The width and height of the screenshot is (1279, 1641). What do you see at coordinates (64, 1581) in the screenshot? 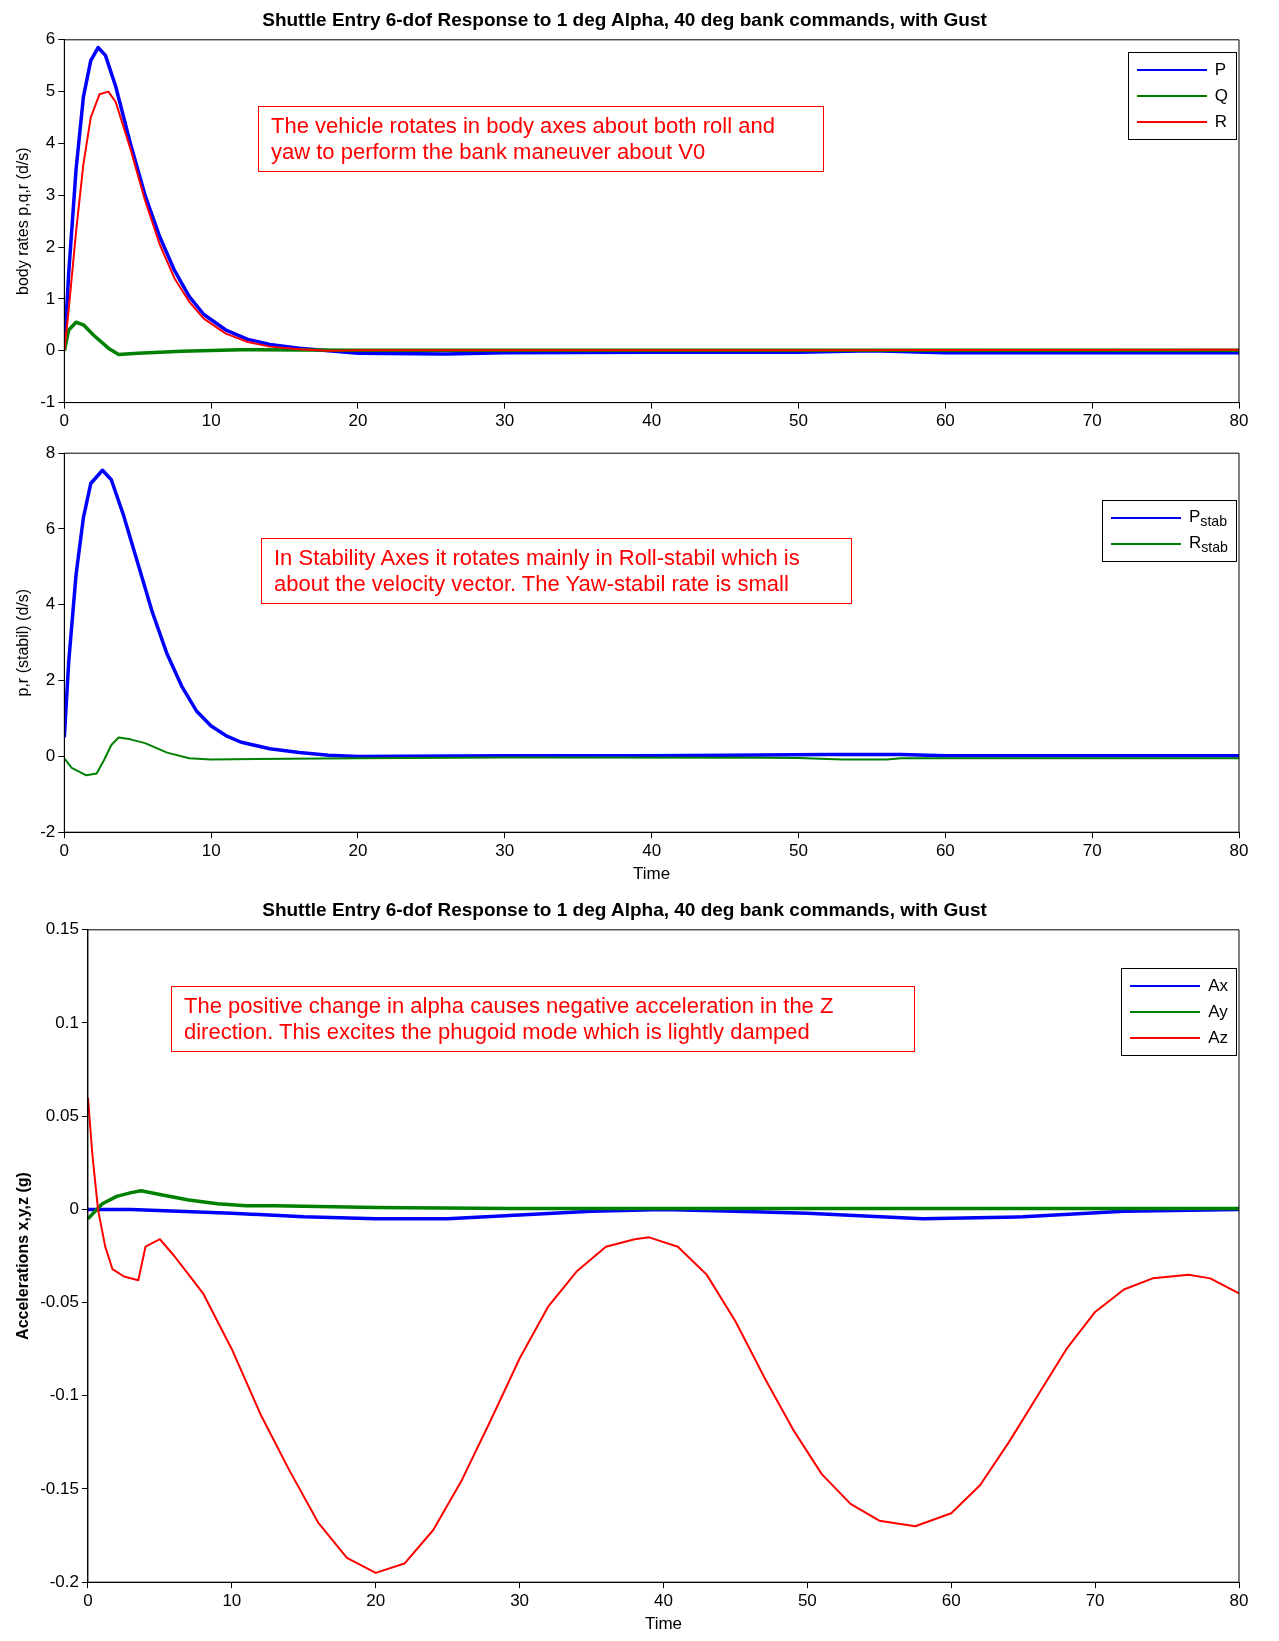
I see `y-tick-label: -0.2` at bounding box center [64, 1581].